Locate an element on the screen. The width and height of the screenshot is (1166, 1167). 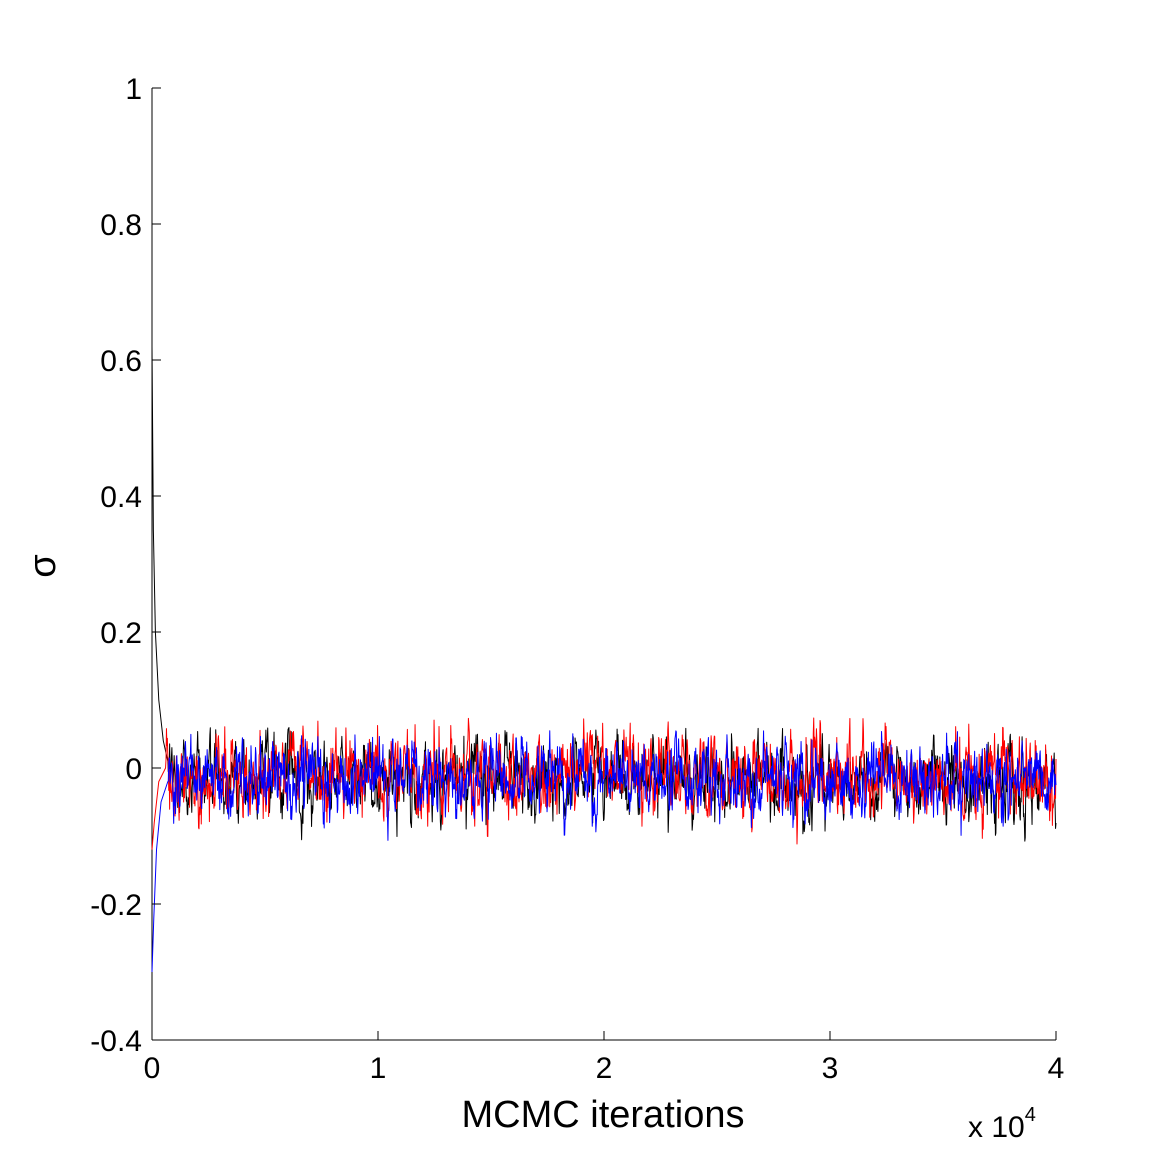
y-tick-label: 0.8 is located at coordinates (121, 225).